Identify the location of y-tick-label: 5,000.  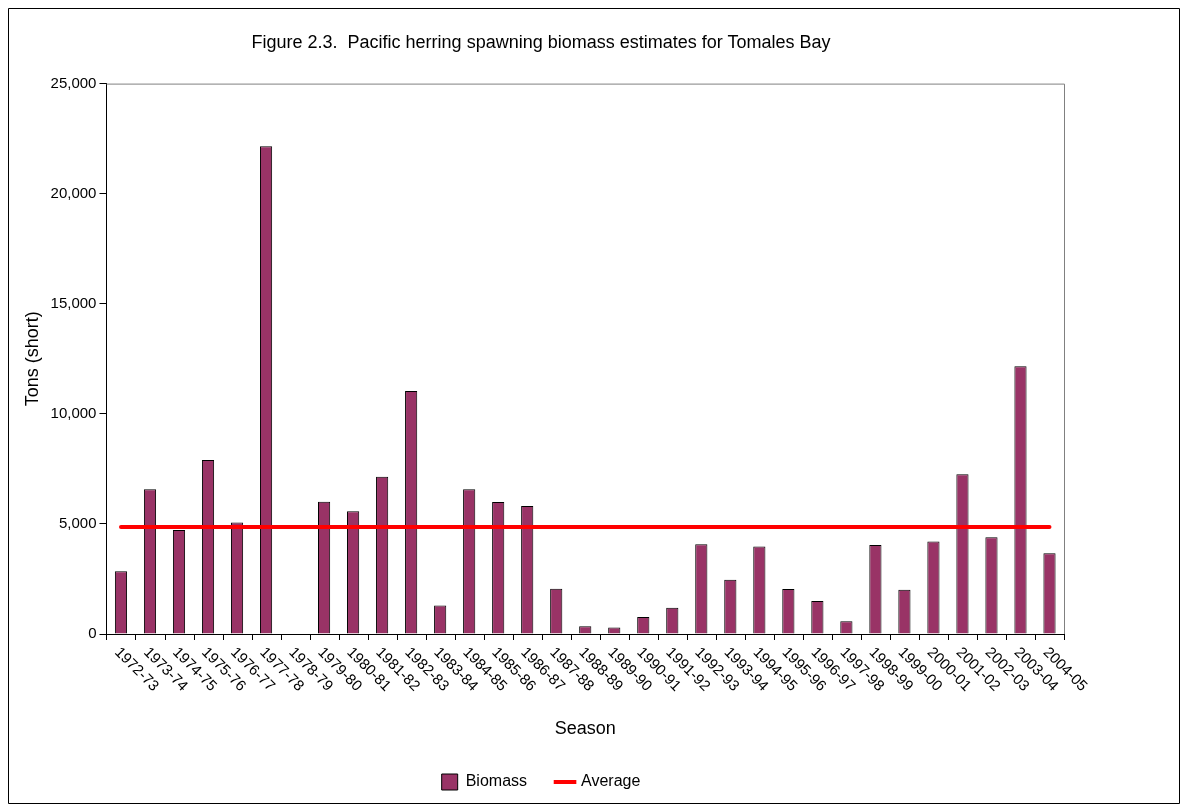
(77, 523).